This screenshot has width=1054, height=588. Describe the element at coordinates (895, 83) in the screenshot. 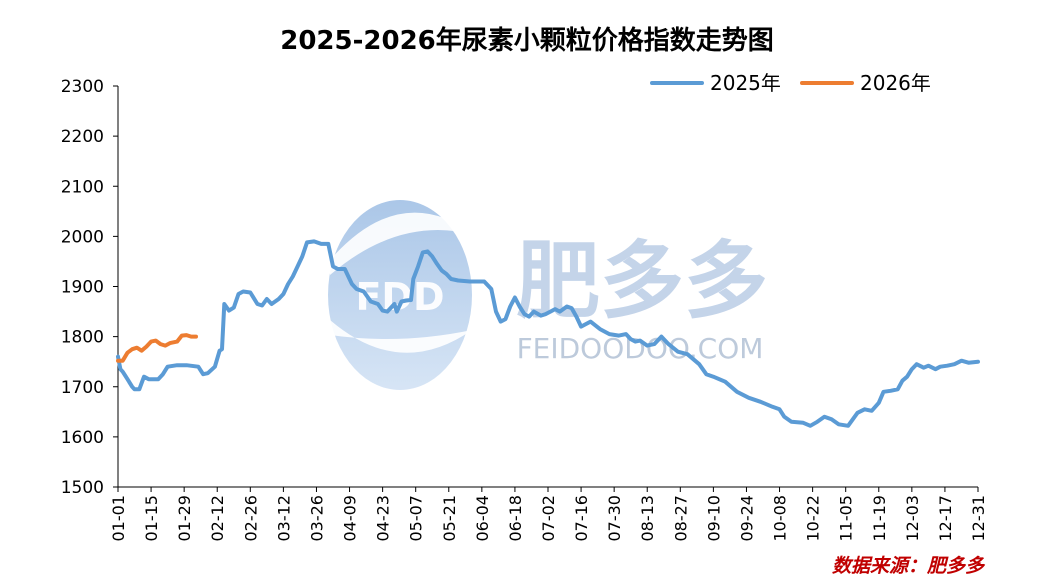

I see `legend-label-2: 2026年` at that location.